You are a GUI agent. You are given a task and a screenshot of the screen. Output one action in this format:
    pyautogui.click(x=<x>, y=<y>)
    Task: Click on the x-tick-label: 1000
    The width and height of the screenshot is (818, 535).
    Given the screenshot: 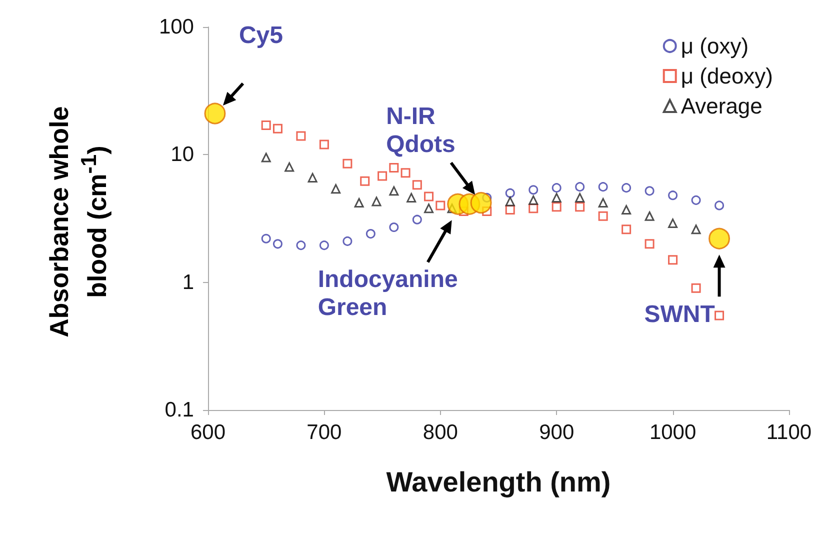 What is the action you would take?
    pyautogui.click(x=672, y=432)
    